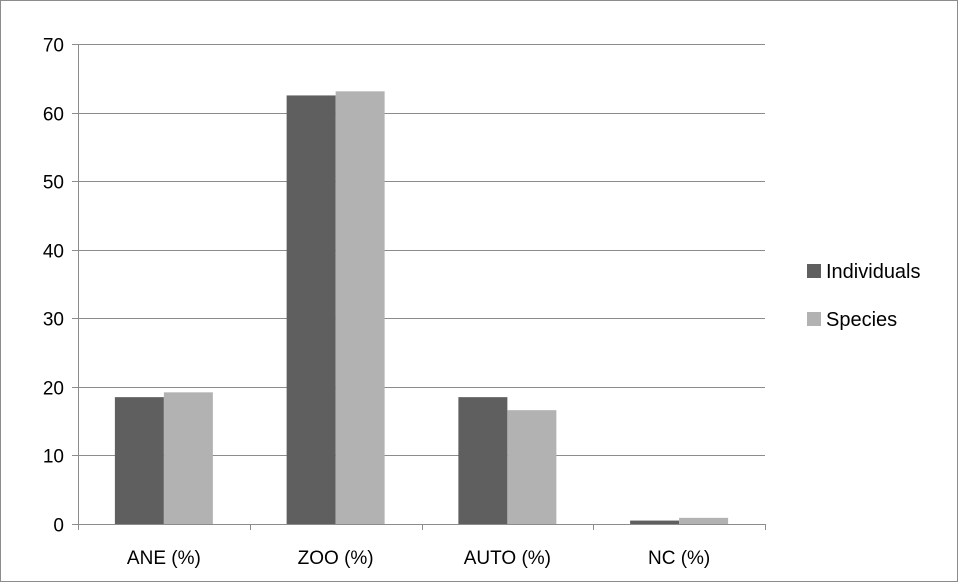 This screenshot has width=958, height=583. Describe the element at coordinates (58, 526) in the screenshot. I see `y-tick-label: 0` at that location.